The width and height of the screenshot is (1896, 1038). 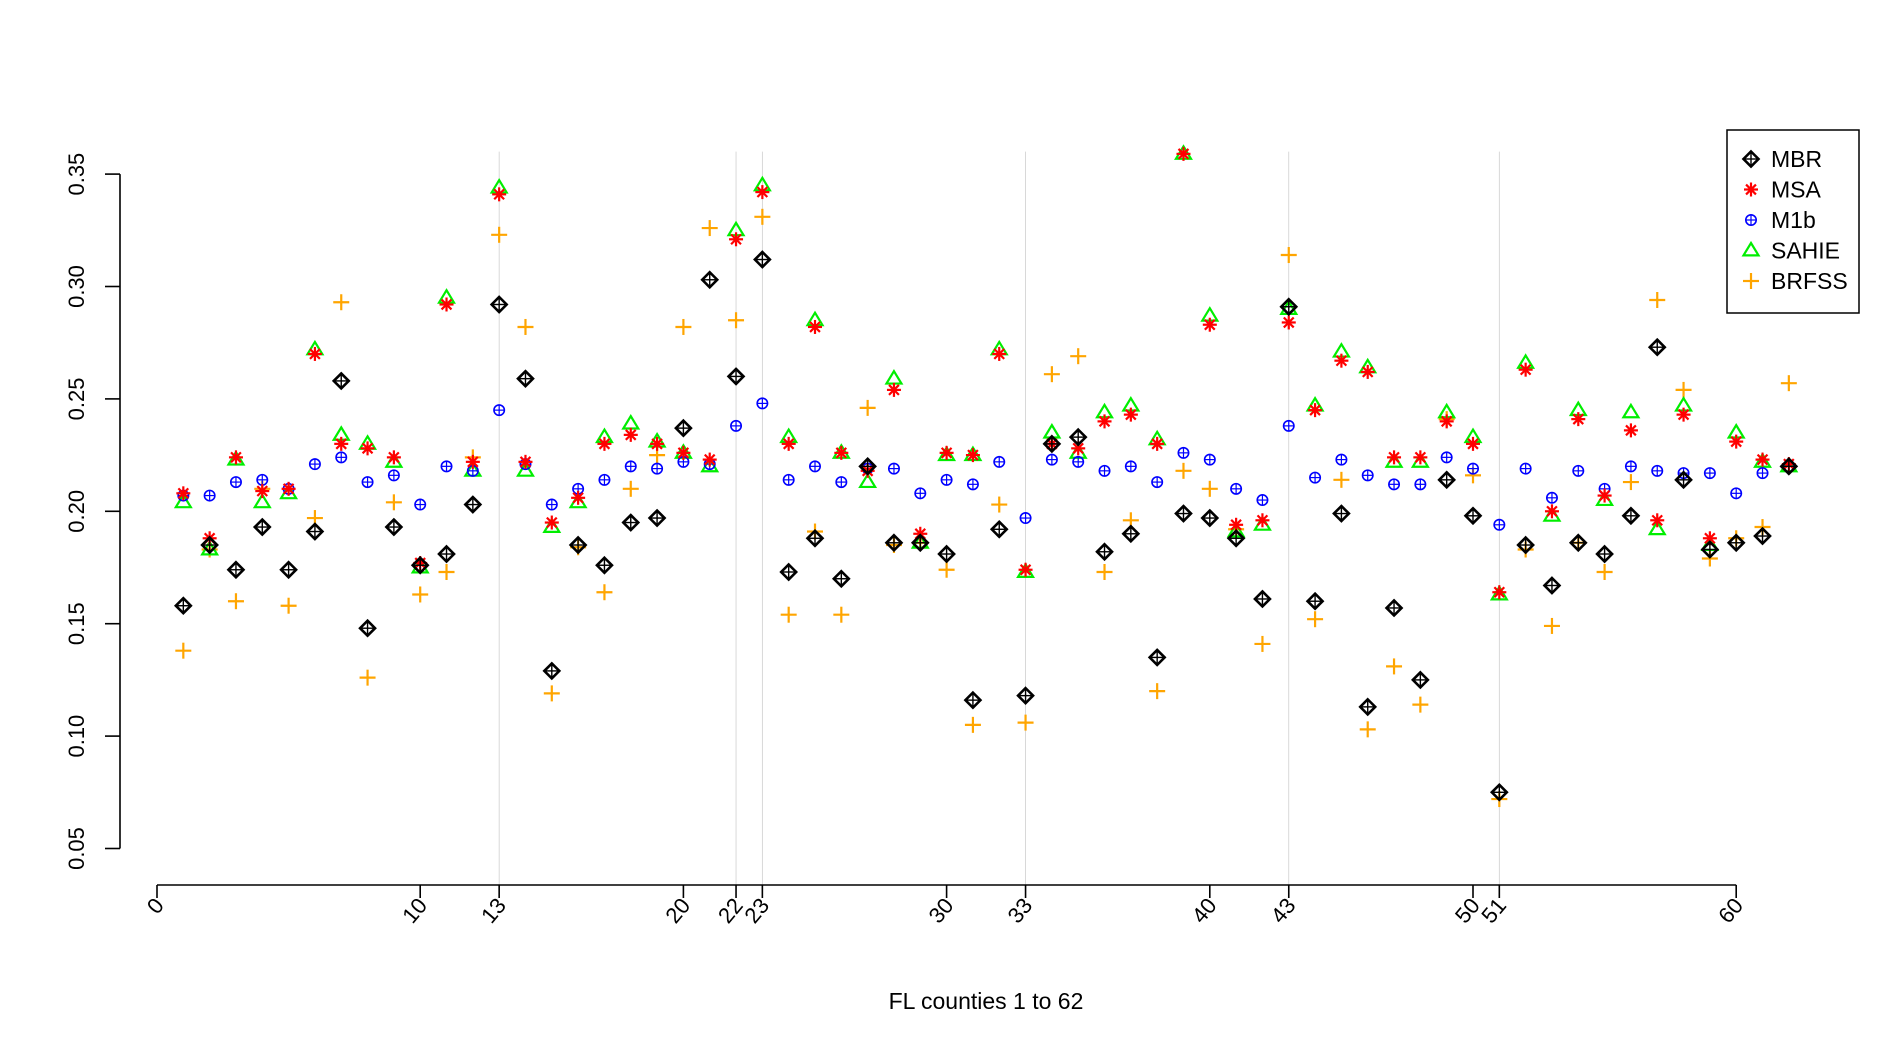 What do you see at coordinates (941, 910) in the screenshot?
I see `x-tick-label: 30` at bounding box center [941, 910].